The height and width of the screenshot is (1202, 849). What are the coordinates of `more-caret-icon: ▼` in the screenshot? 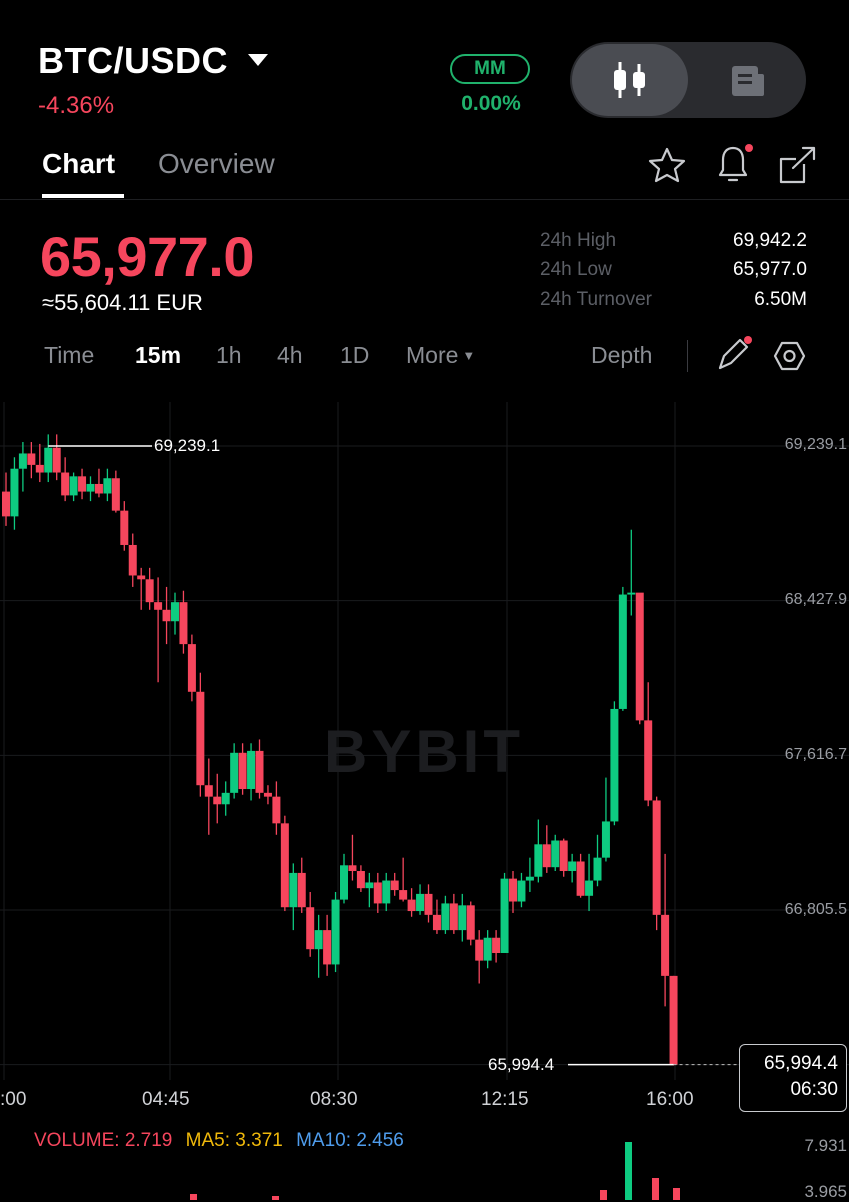 It's located at (469, 355).